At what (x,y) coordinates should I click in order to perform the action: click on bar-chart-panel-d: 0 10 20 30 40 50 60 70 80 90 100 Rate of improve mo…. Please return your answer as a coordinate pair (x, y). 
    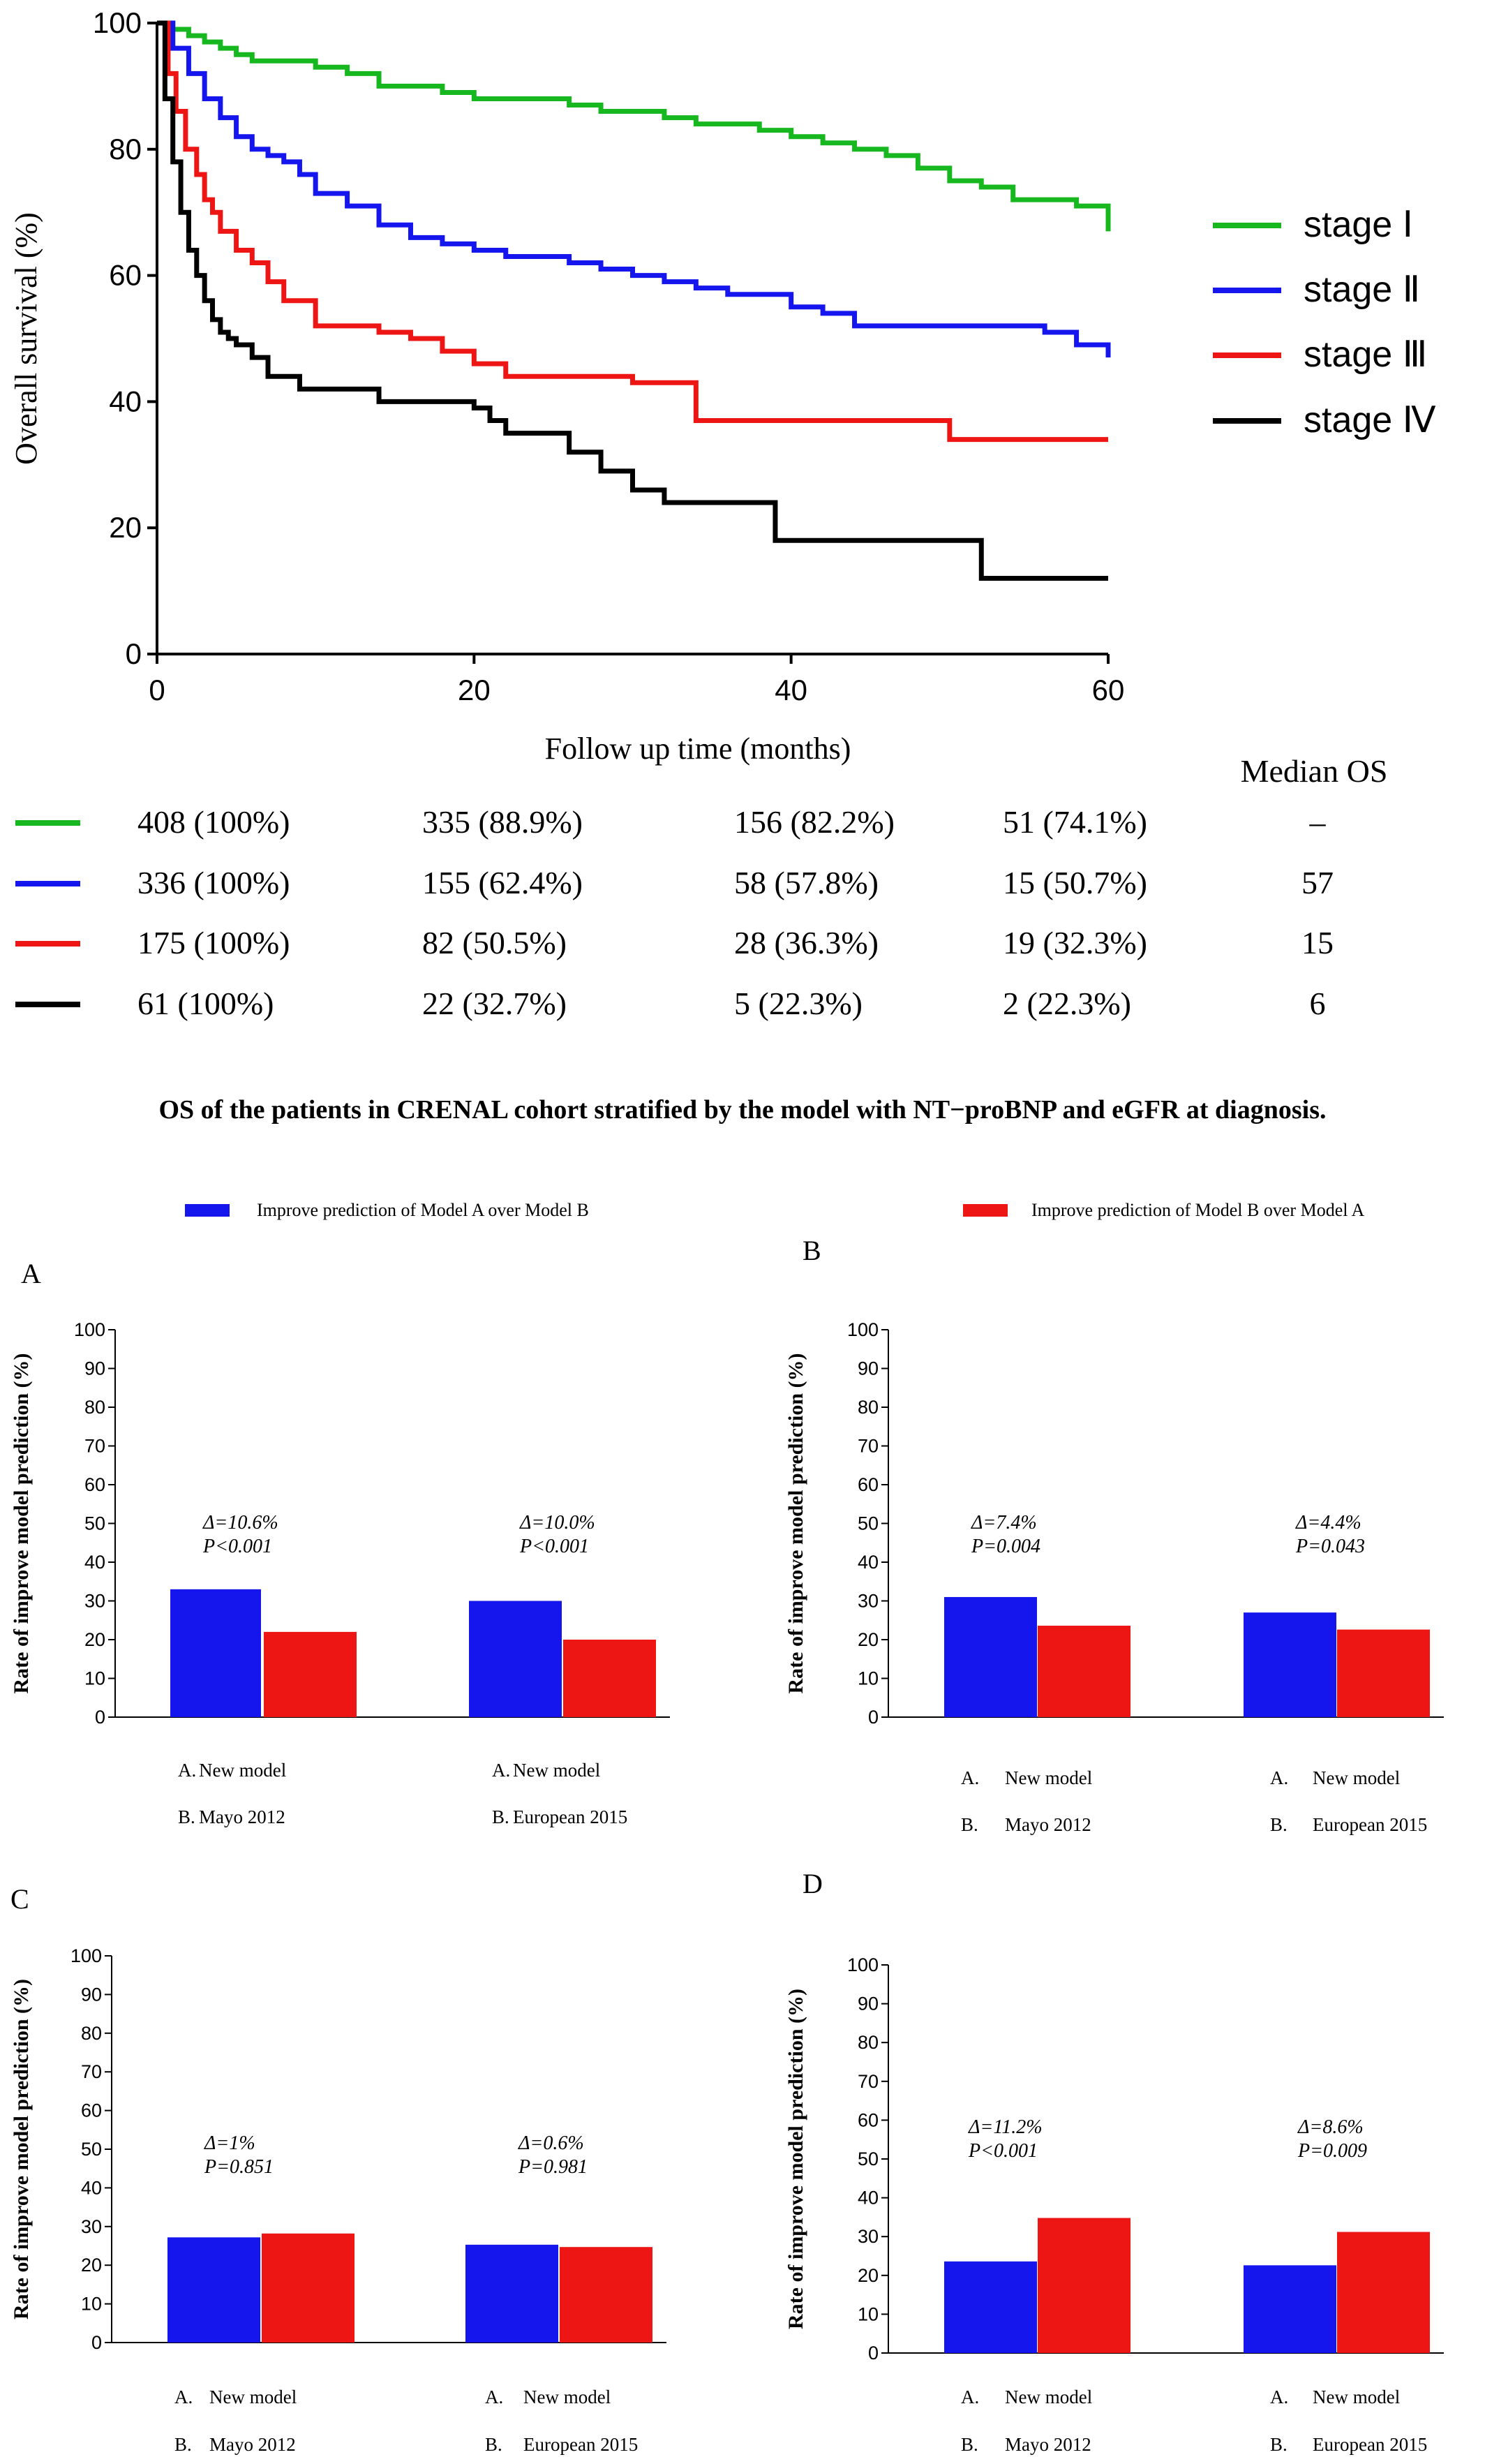
    Looking at the image, I should click on (1114, 2204).